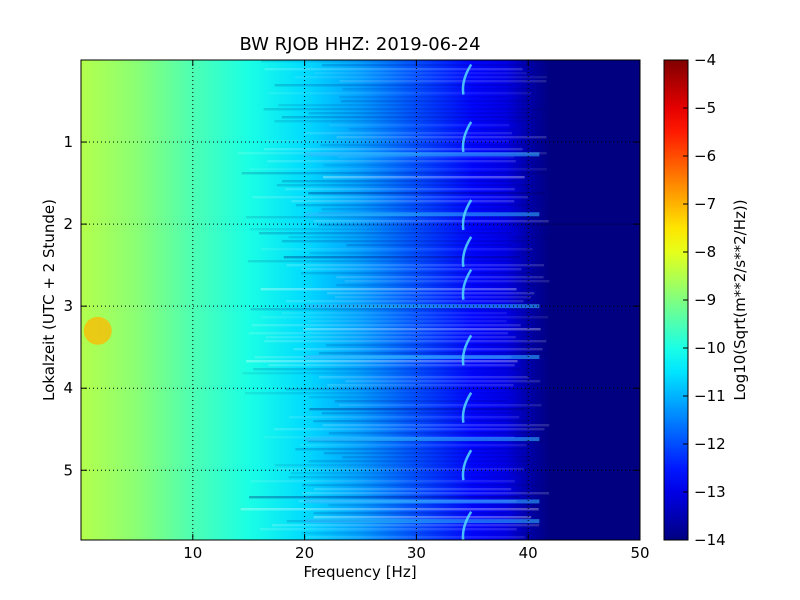  What do you see at coordinates (359, 572) in the screenshot?
I see `x-axis-label: Frequency [Hz]` at bounding box center [359, 572].